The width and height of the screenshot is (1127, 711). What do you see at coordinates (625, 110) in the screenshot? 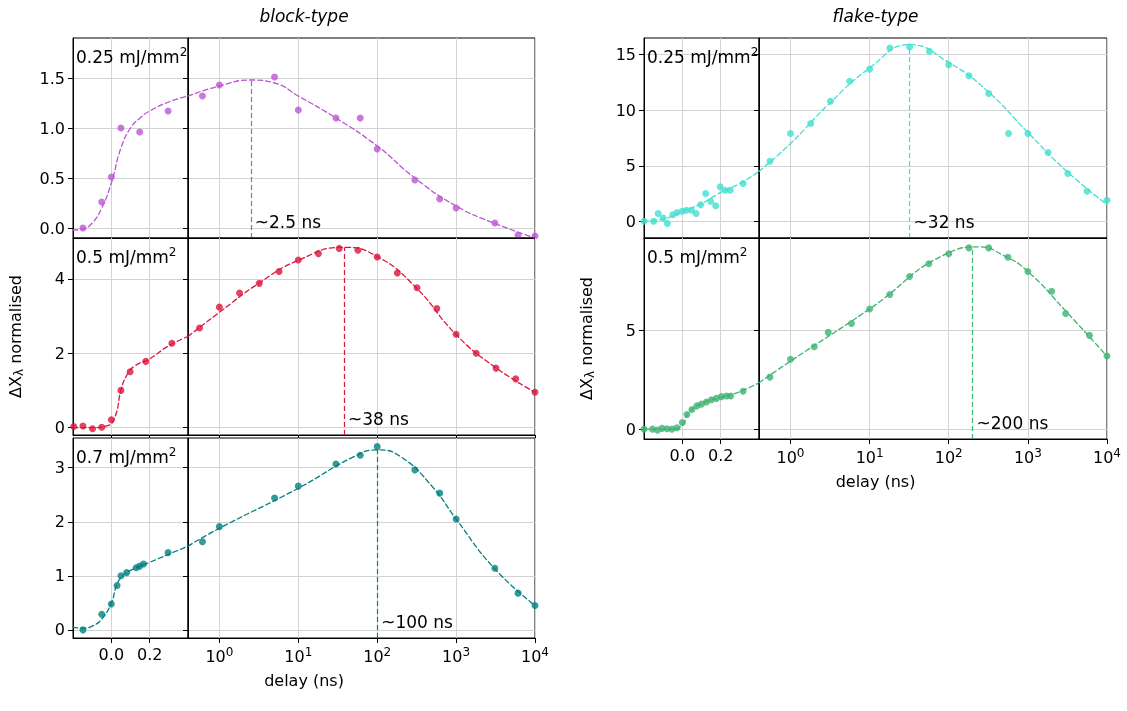
I see `y-tick-label: 10` at bounding box center [625, 110].